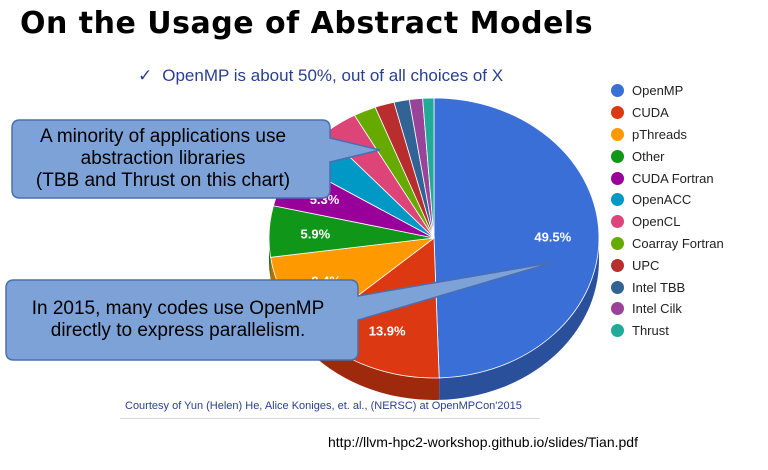 The width and height of the screenshot is (768, 470). What do you see at coordinates (145, 75) in the screenshot?
I see `checkmark-icon: ✓` at bounding box center [145, 75].